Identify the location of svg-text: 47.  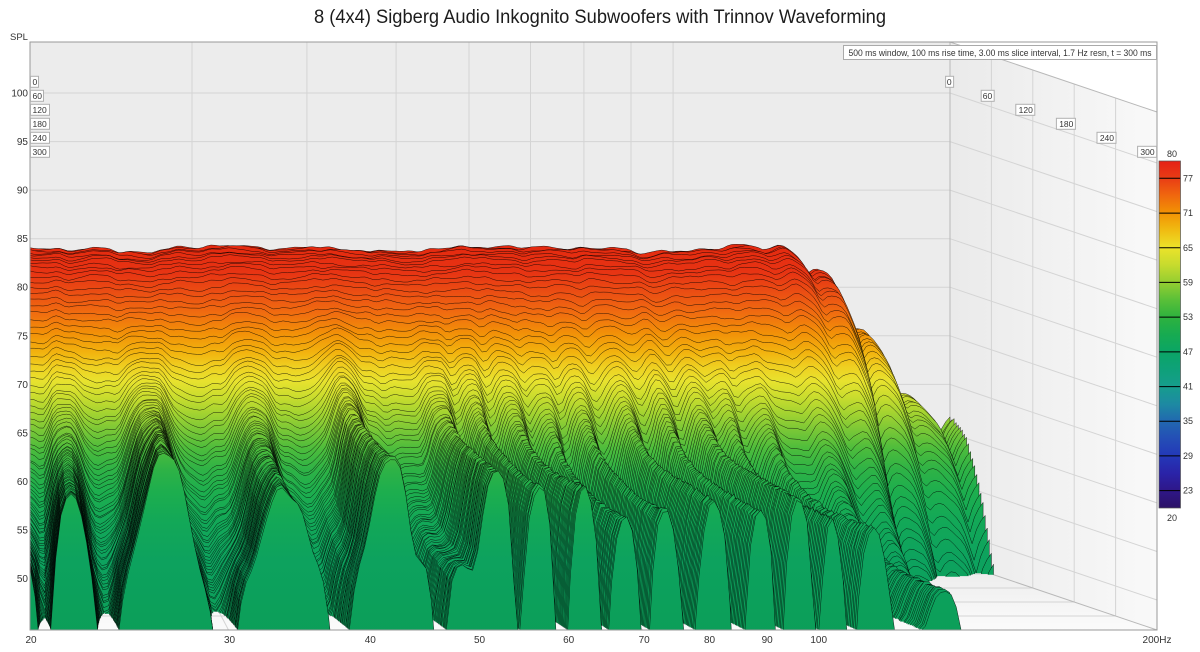
(1188, 352).